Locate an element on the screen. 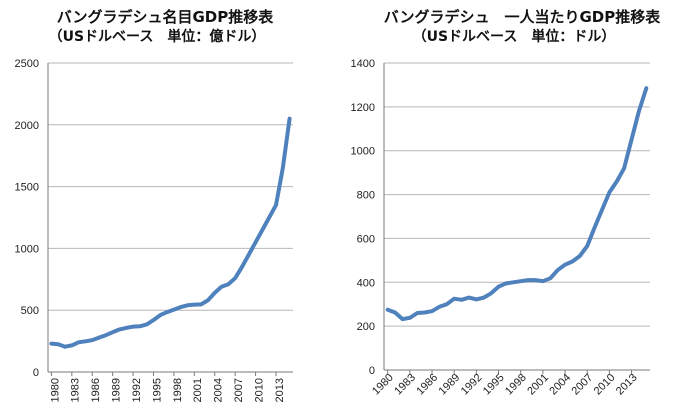 Image resolution: width=674 pixels, height=411 pixels. percapita-y-tick-label: 400 is located at coordinates (366, 283).